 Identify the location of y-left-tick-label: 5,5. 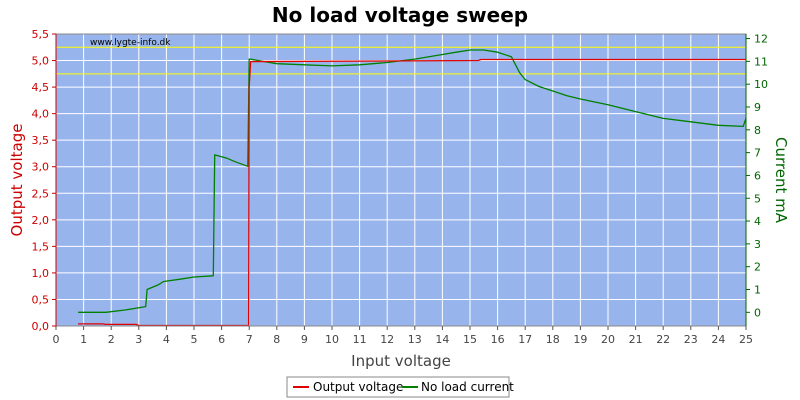
(41, 34).